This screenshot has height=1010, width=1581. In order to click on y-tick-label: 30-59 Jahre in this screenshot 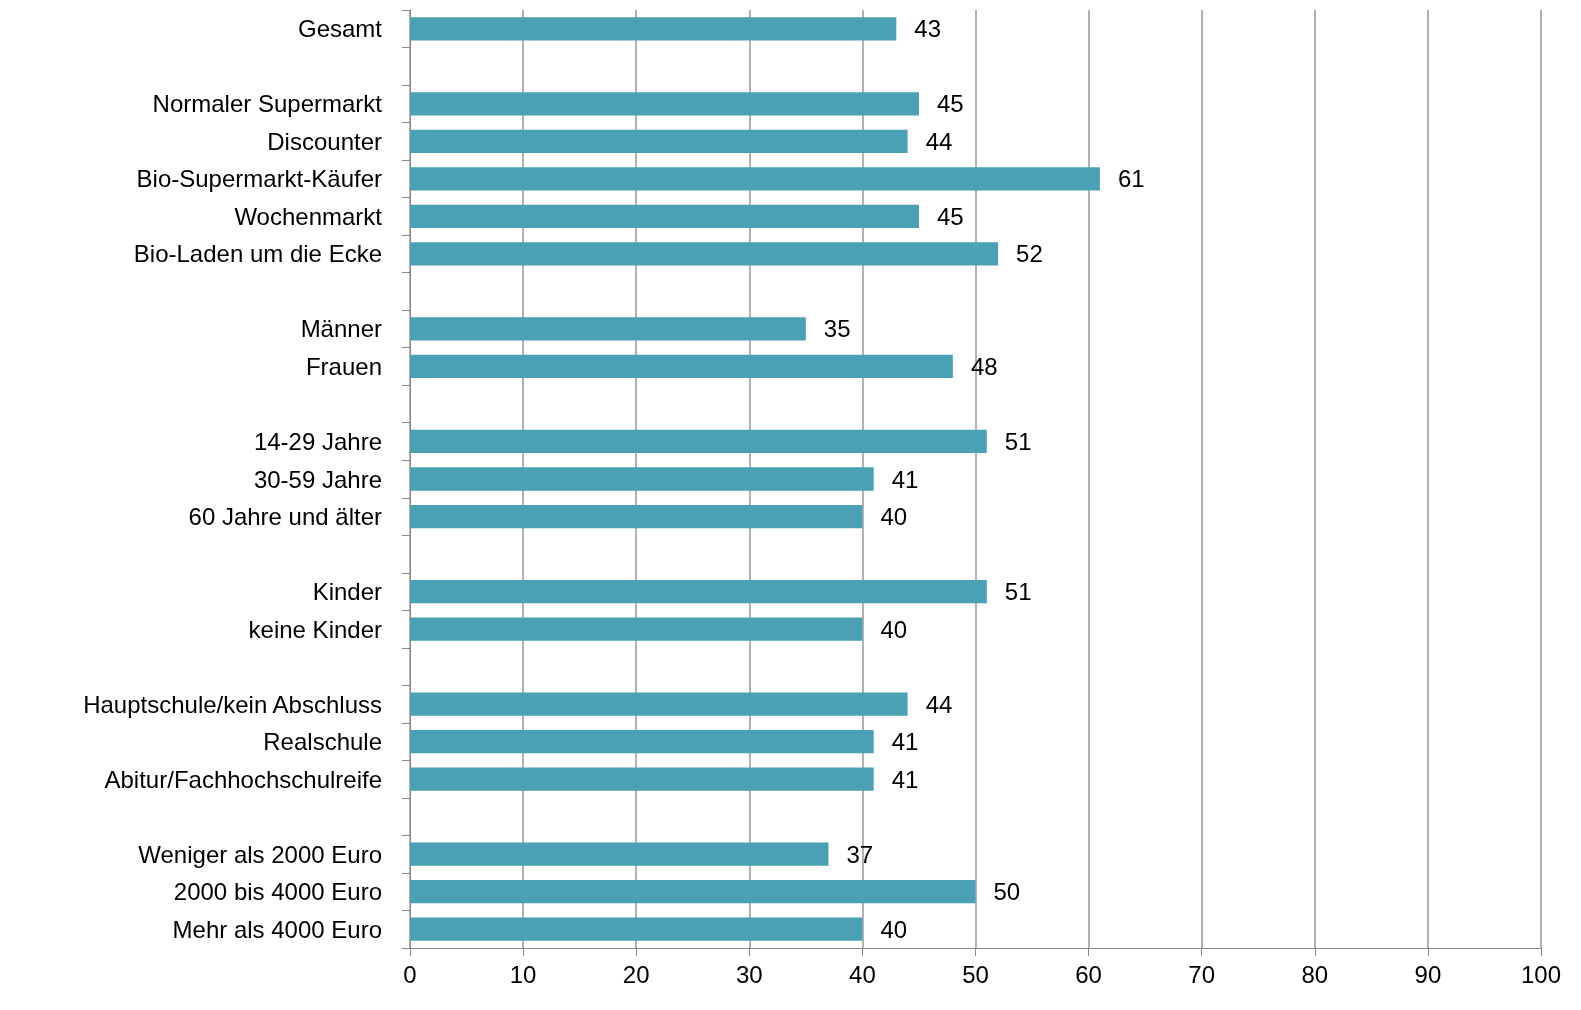, I will do `click(317, 479)`.